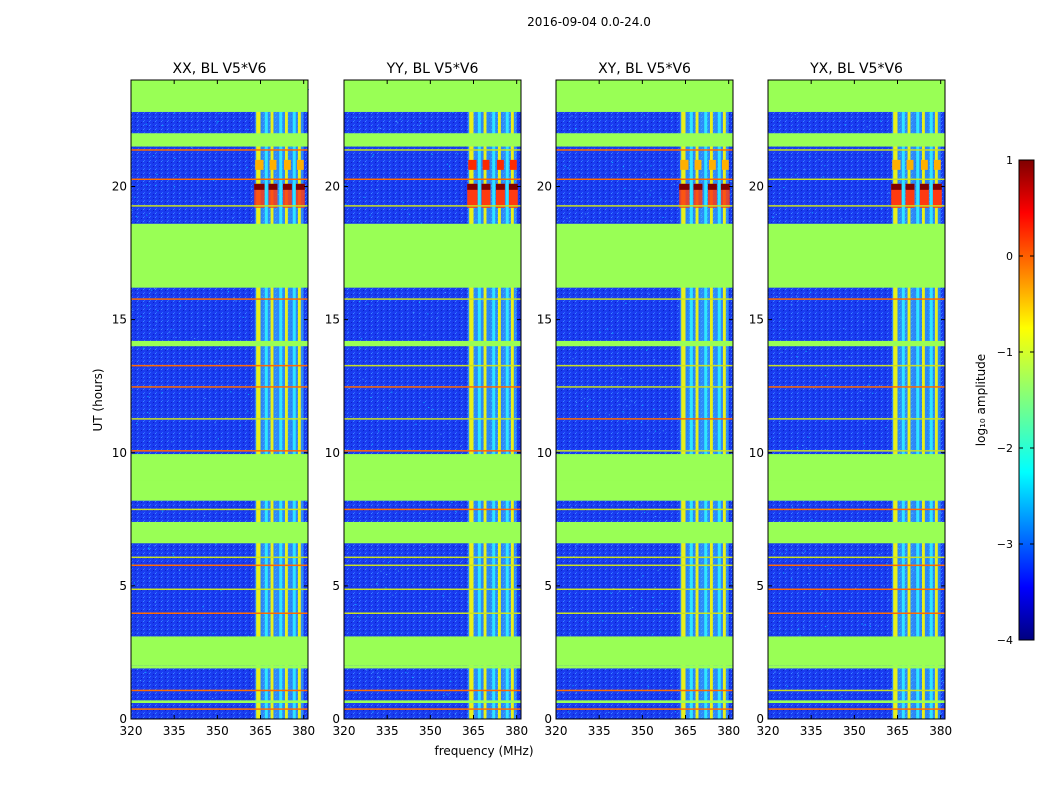 The width and height of the screenshot is (1050, 800). What do you see at coordinates (479, 399) in the screenshot?
I see `cyan-column` at bounding box center [479, 399].